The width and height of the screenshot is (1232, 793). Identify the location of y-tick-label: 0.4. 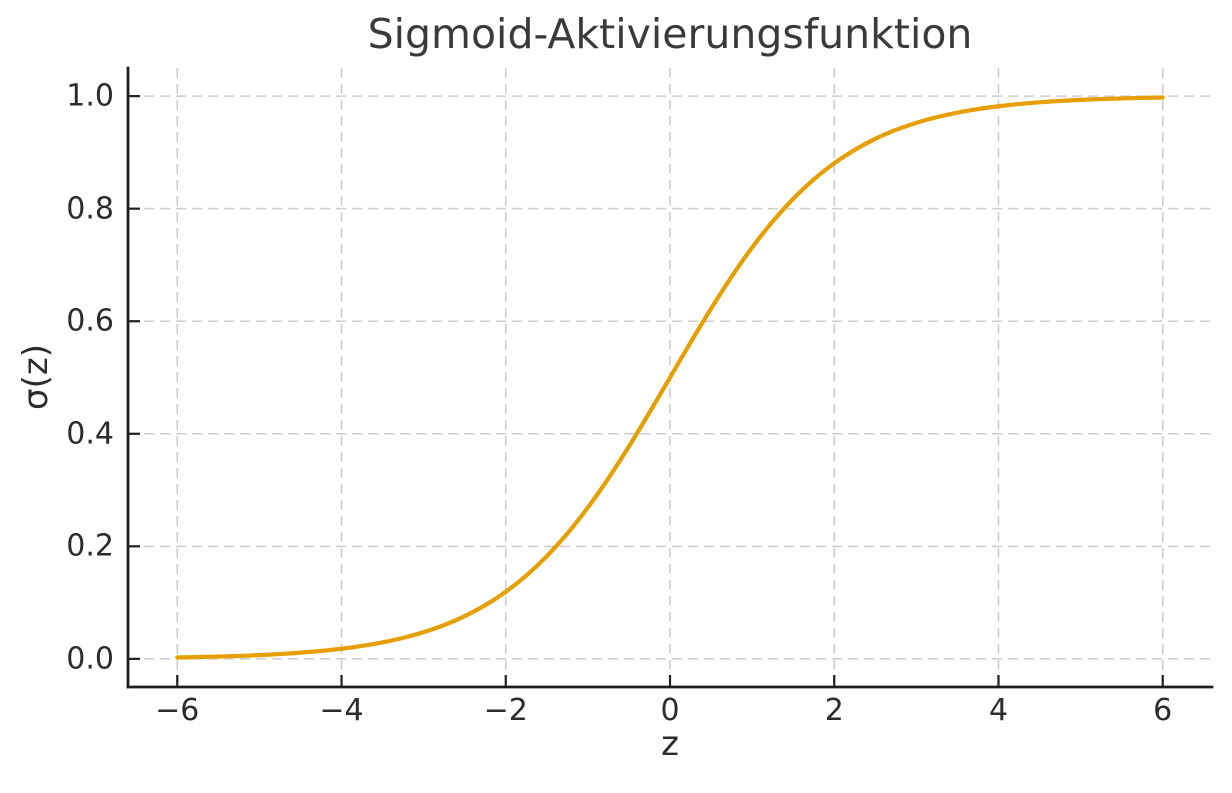
(90, 434).